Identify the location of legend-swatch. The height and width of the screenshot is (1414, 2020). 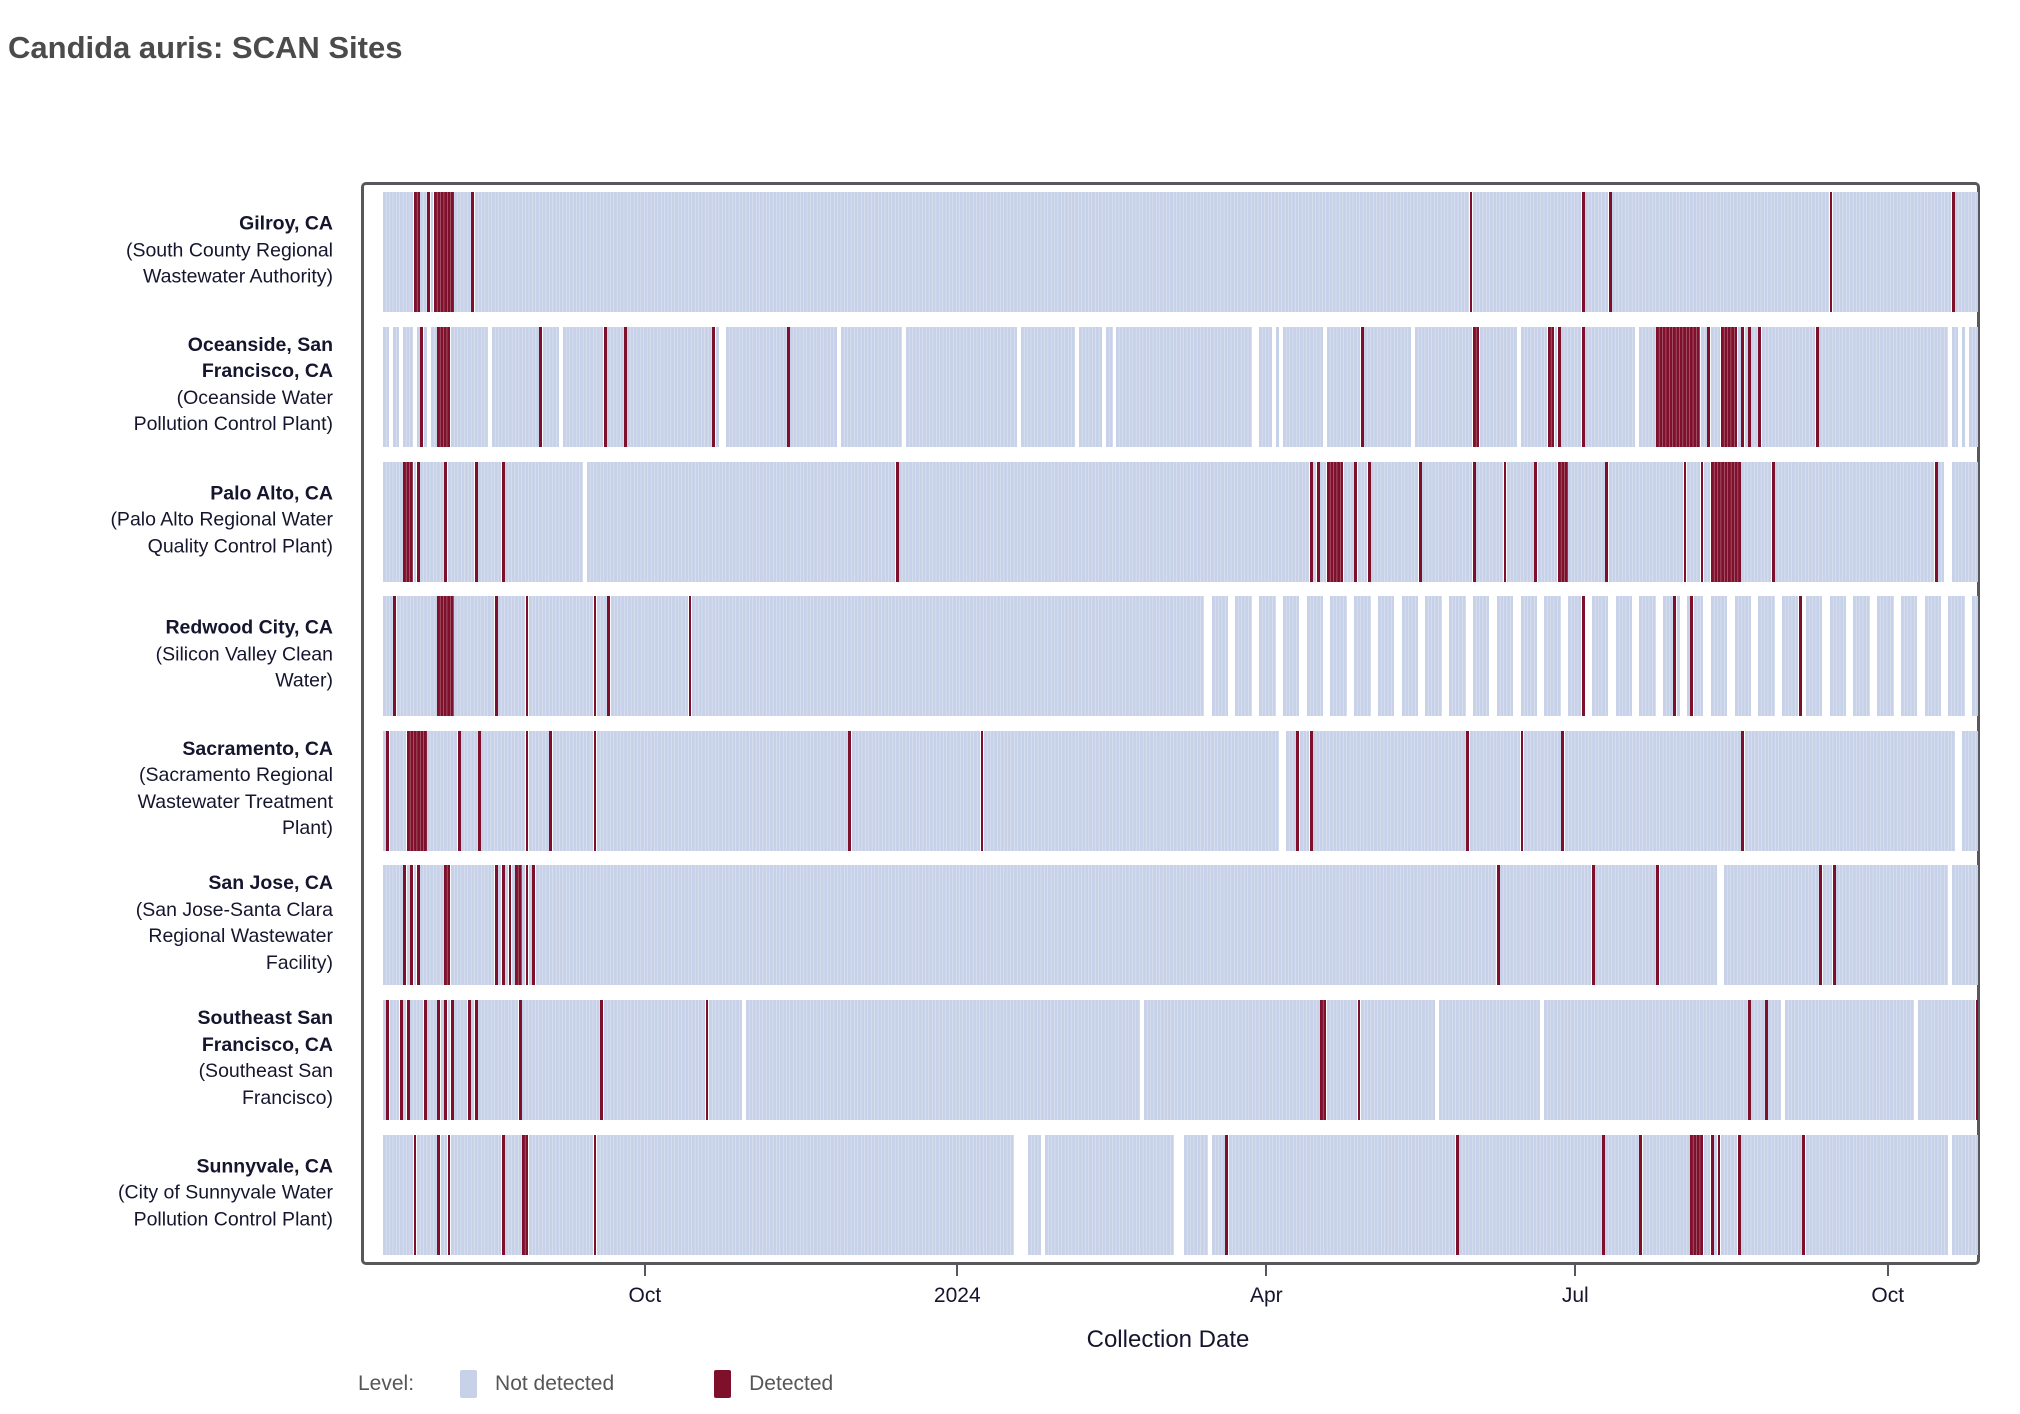
(723, 1384).